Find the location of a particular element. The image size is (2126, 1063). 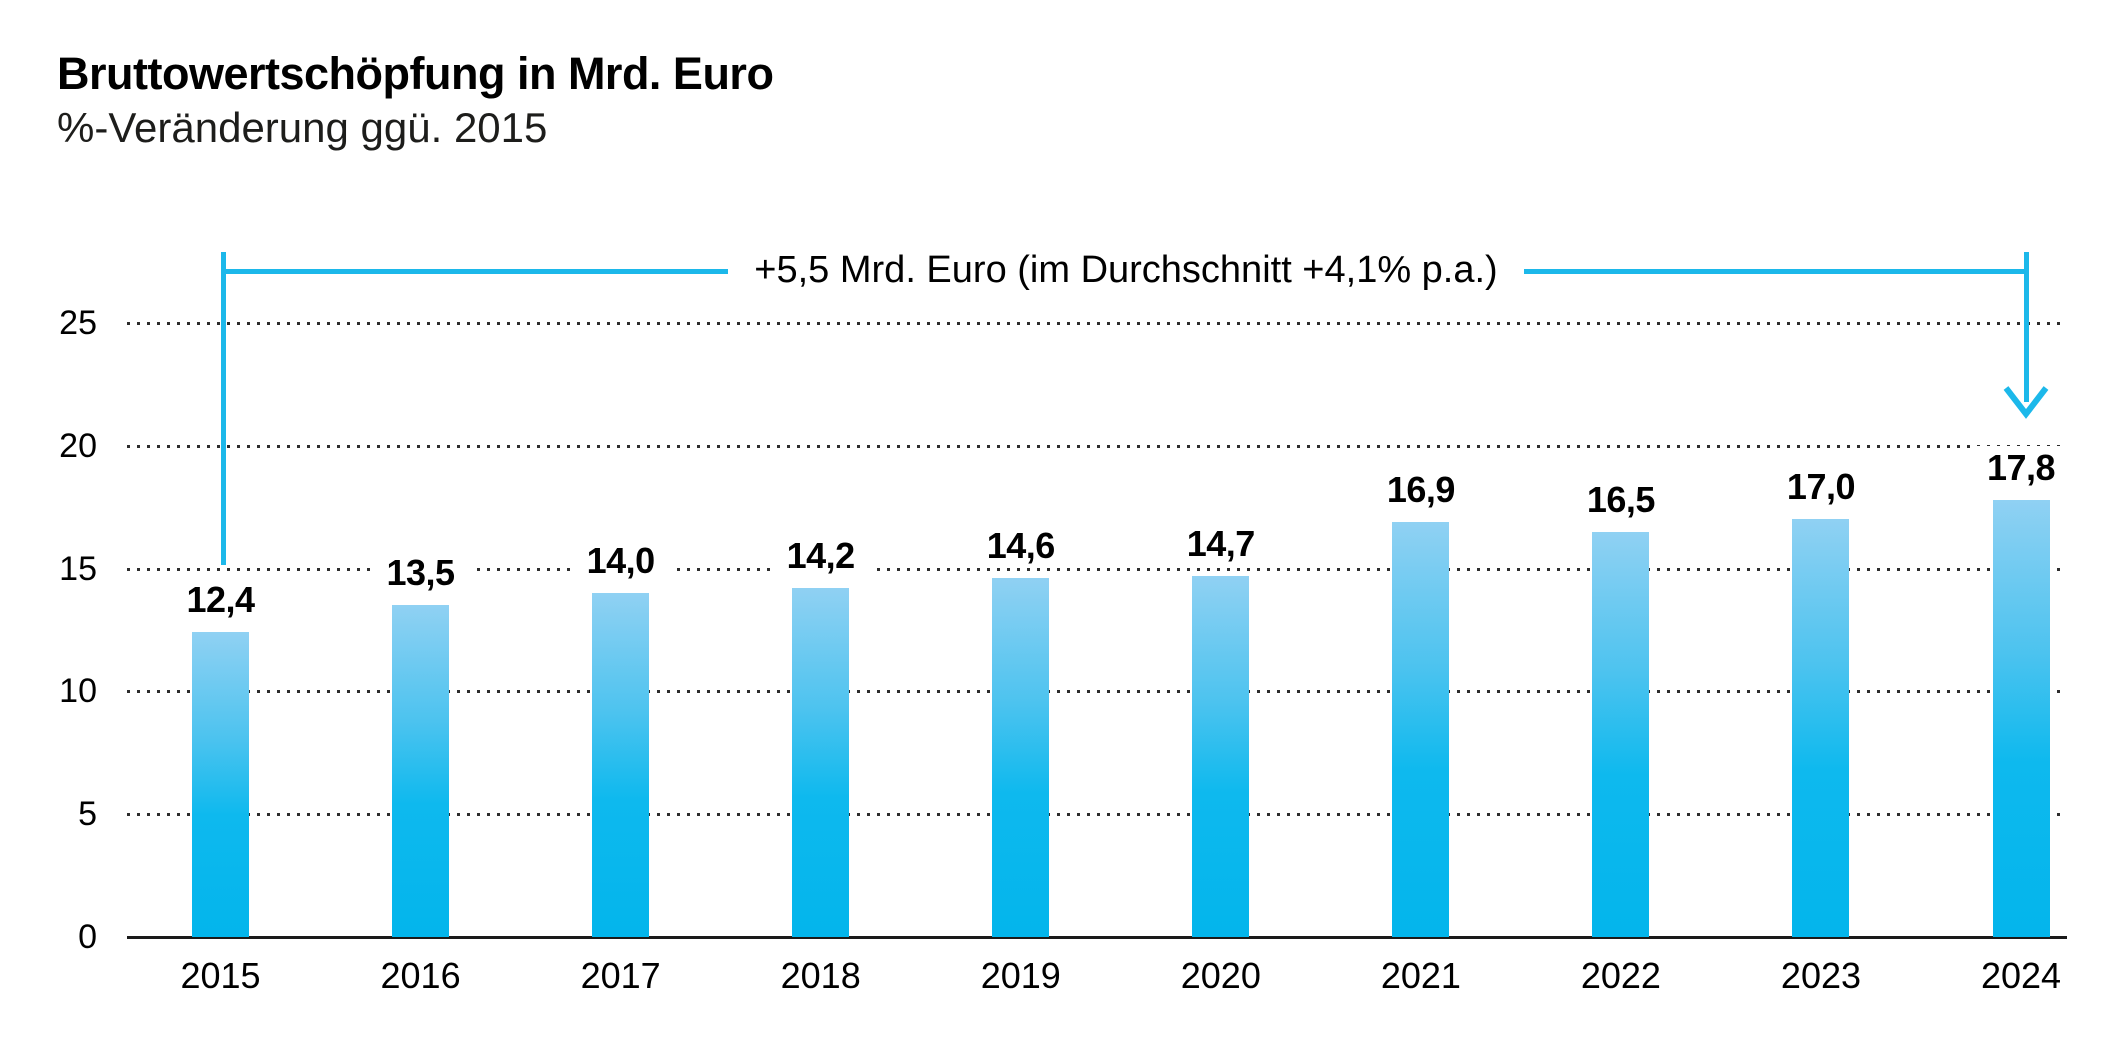

y-axis-tick-label: 20 is located at coordinates (78, 445).